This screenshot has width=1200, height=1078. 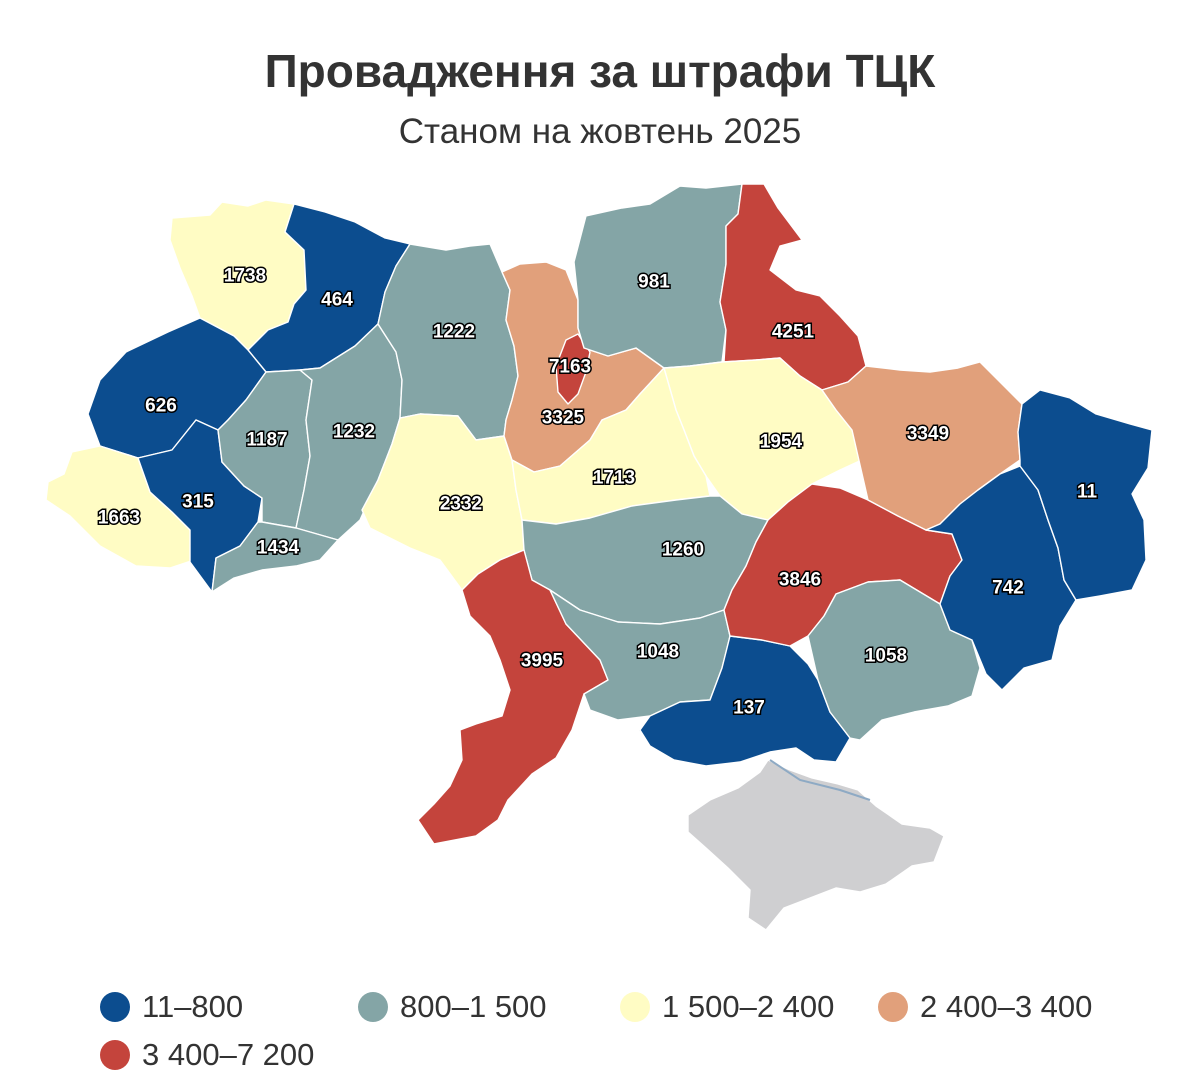 What do you see at coordinates (1087, 492) in the screenshot?
I see `region-label: 11` at bounding box center [1087, 492].